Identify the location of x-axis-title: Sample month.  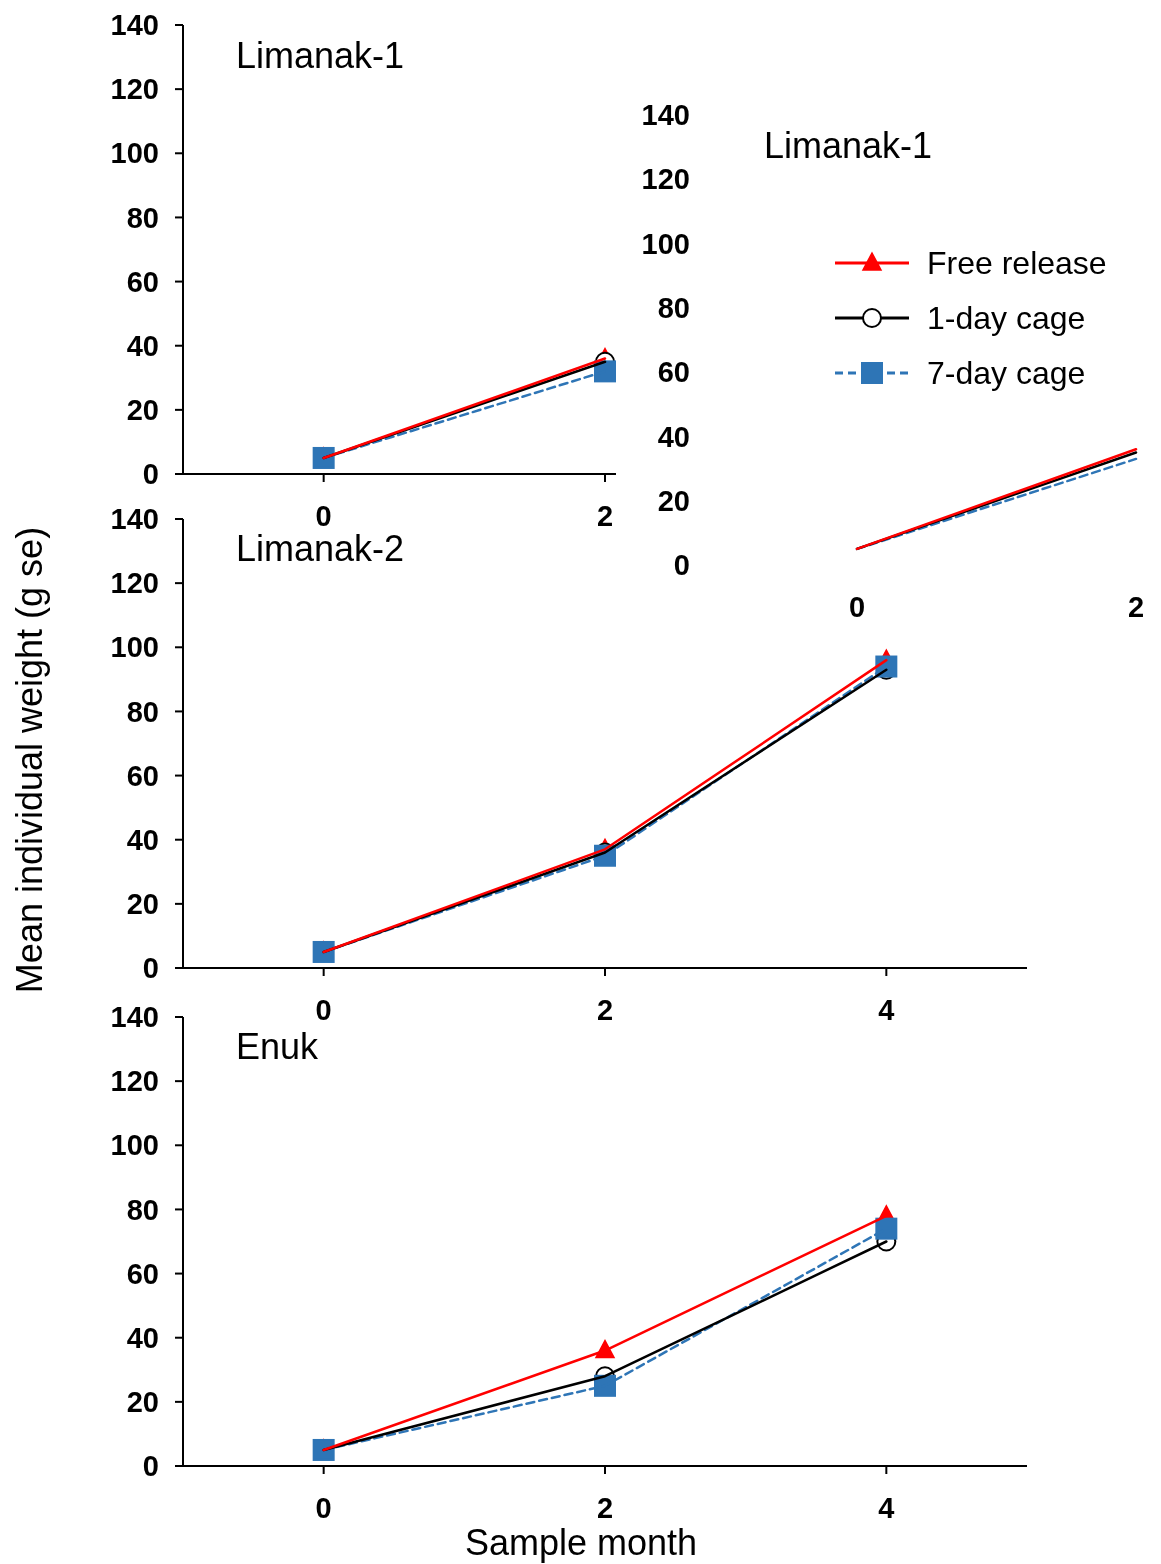
(581, 1542).